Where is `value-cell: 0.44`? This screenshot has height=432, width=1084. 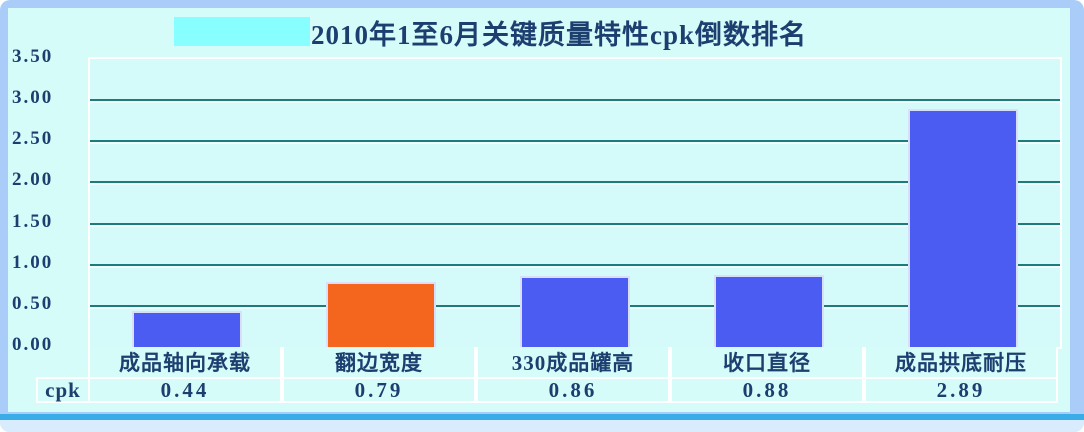 value-cell: 0.44 is located at coordinates (185, 390).